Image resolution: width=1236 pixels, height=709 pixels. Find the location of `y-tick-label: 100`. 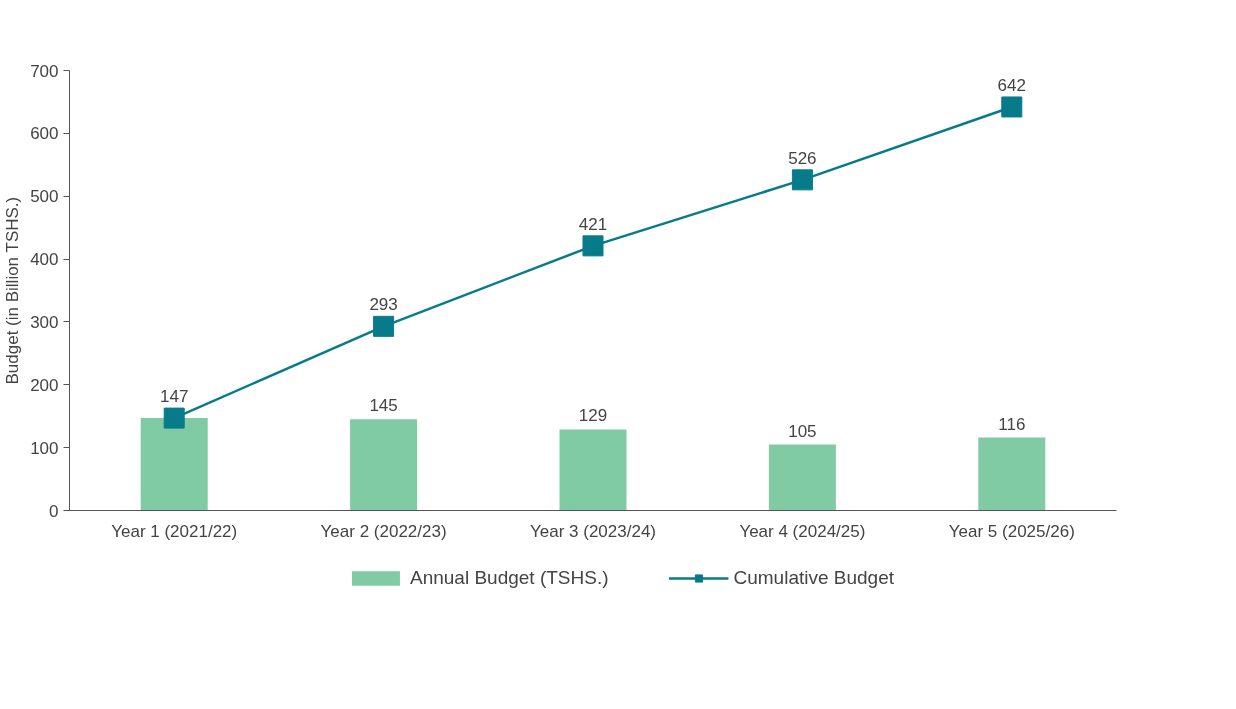

y-tick-label: 100 is located at coordinates (44, 448).